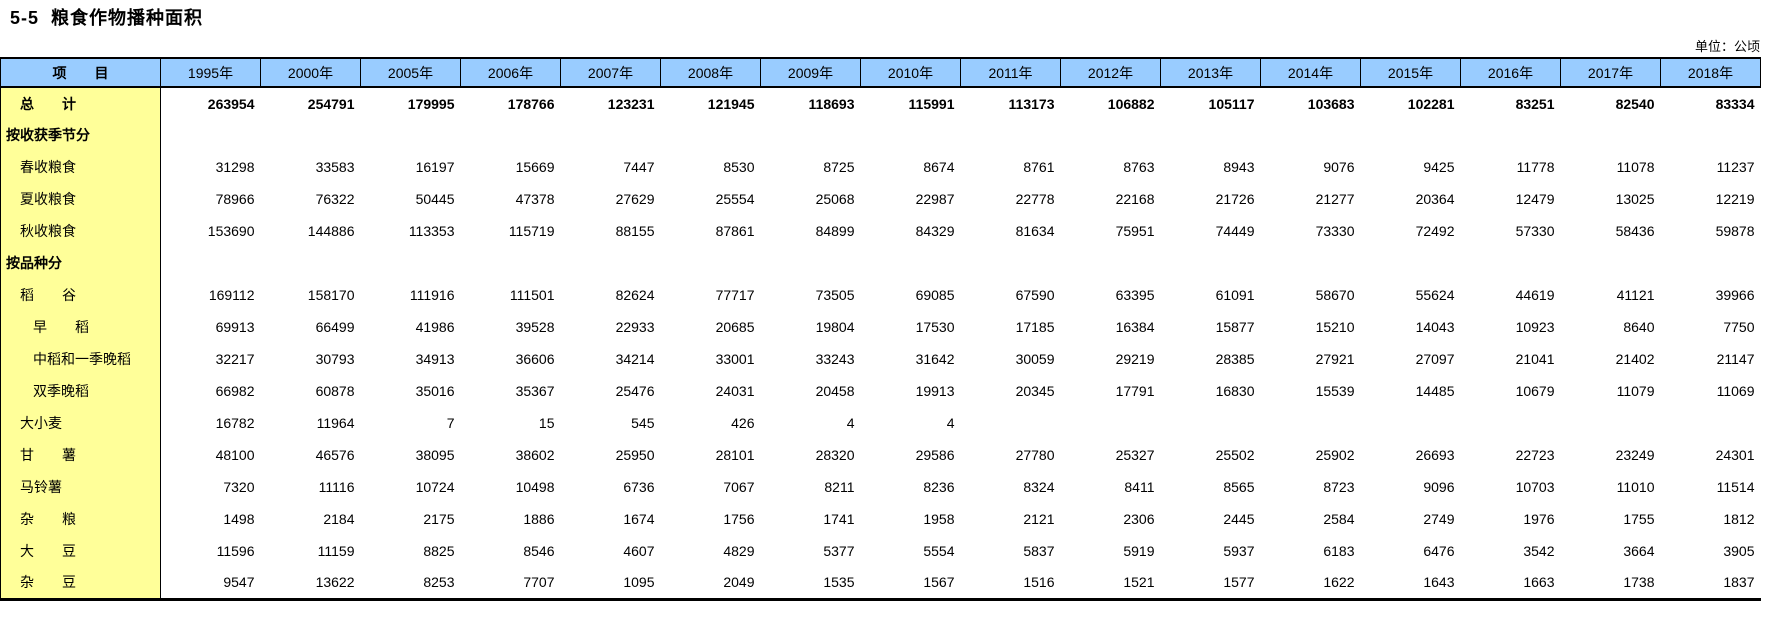  What do you see at coordinates (1639, 327) in the screenshot?
I see `value-cell: 8640` at bounding box center [1639, 327].